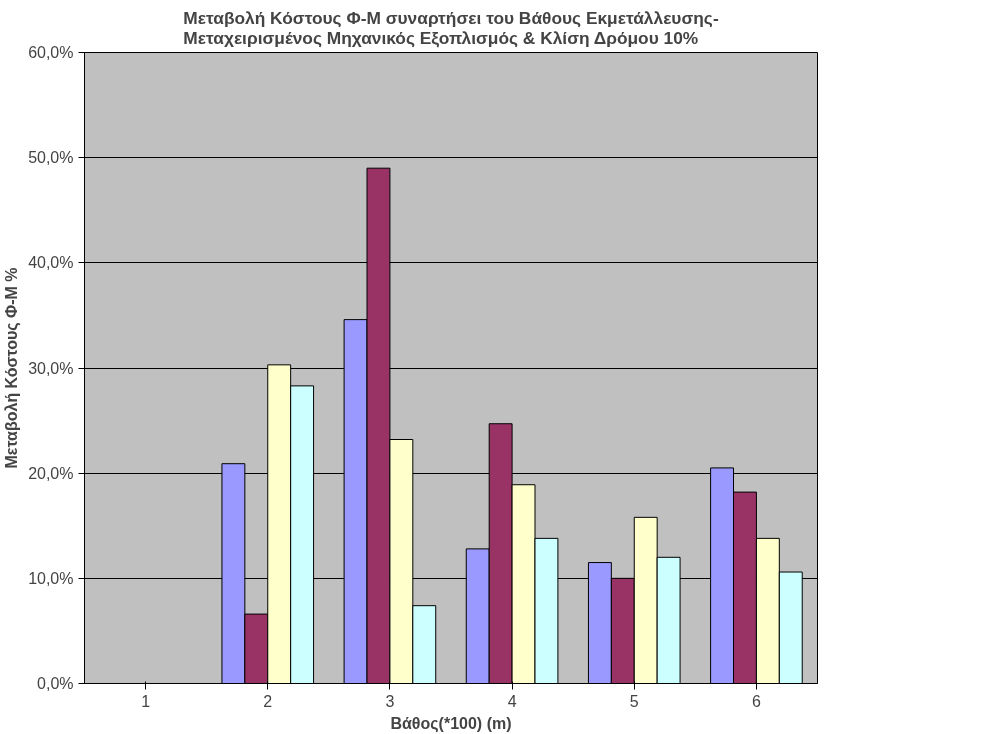 This screenshot has width=1002, height=734. Describe the element at coordinates (390, 701) in the screenshot. I see `x-tick-label: 3` at that location.